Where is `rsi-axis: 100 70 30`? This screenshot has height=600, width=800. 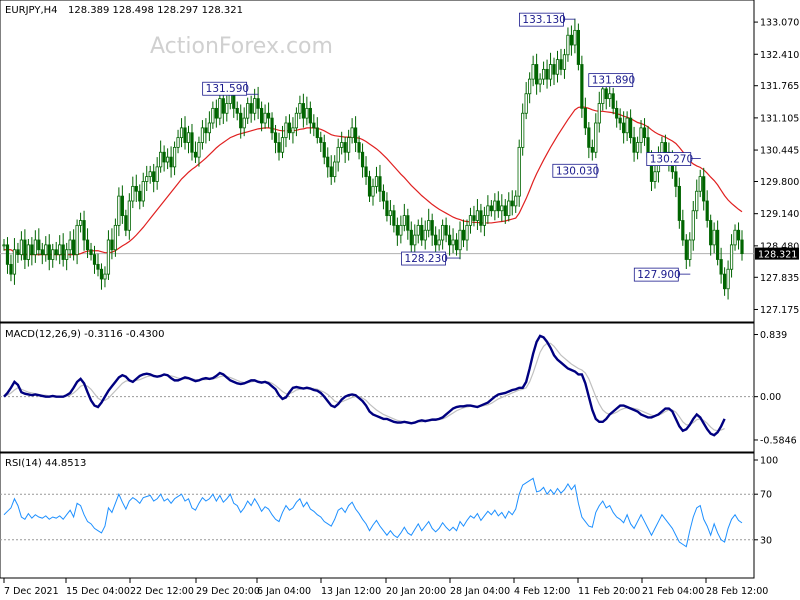
rsi-axis: 100 70 30 is located at coordinates (766, 501).